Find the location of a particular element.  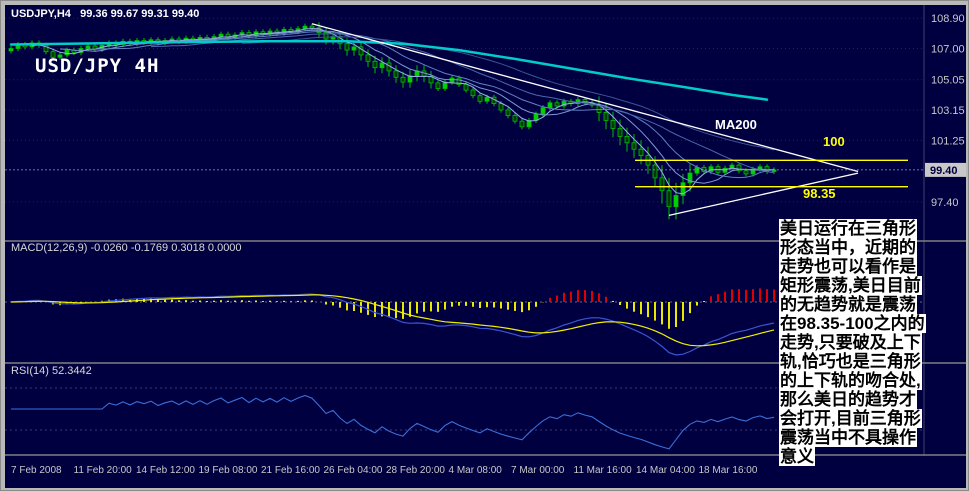

ma-fan-line is located at coordinates (508, 93).